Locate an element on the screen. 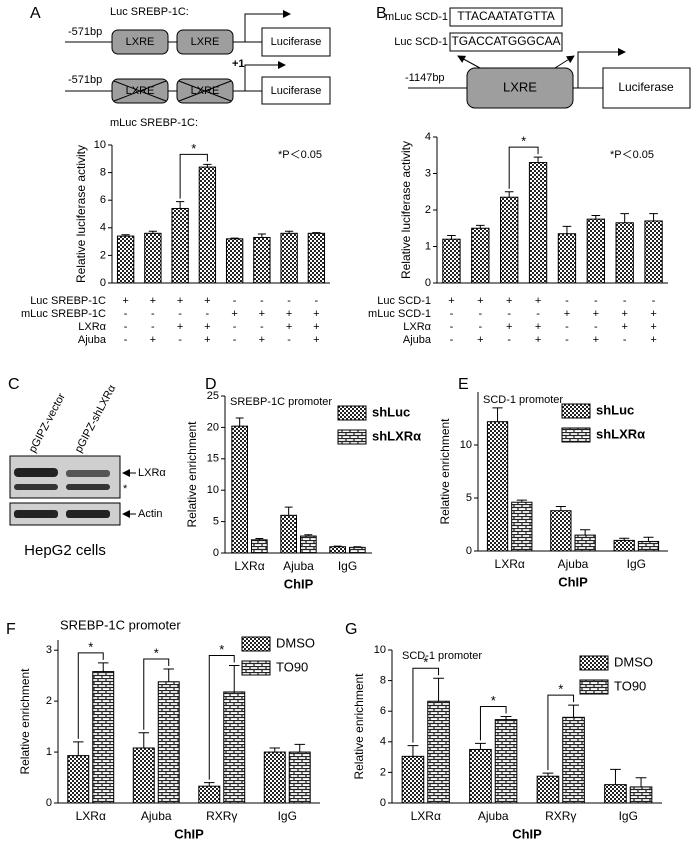 Image resolution: width=700 pixels, height=853 pixels. construct-label: Luc SREBP-1C: is located at coordinates (149, 12).